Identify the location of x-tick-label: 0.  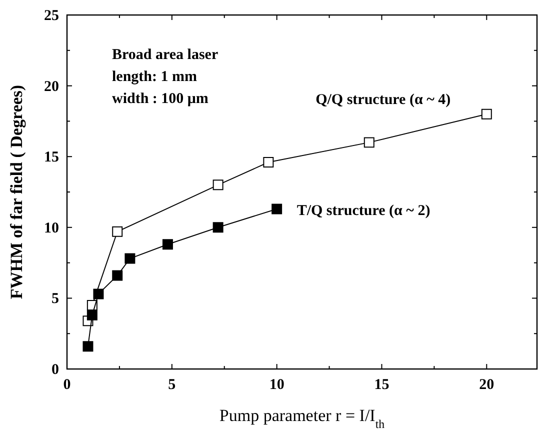
(67, 385).